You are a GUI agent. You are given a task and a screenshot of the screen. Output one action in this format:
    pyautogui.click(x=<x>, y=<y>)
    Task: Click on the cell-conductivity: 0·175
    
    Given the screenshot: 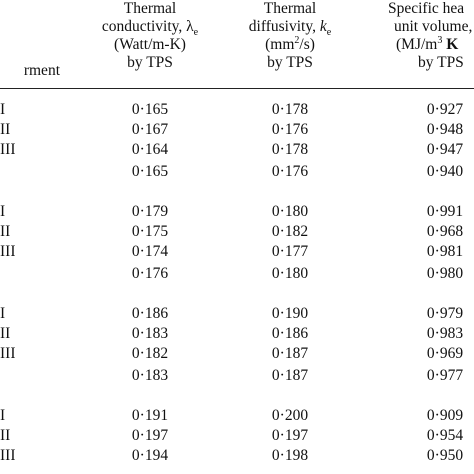 What is the action you would take?
    pyautogui.click(x=150, y=231)
    